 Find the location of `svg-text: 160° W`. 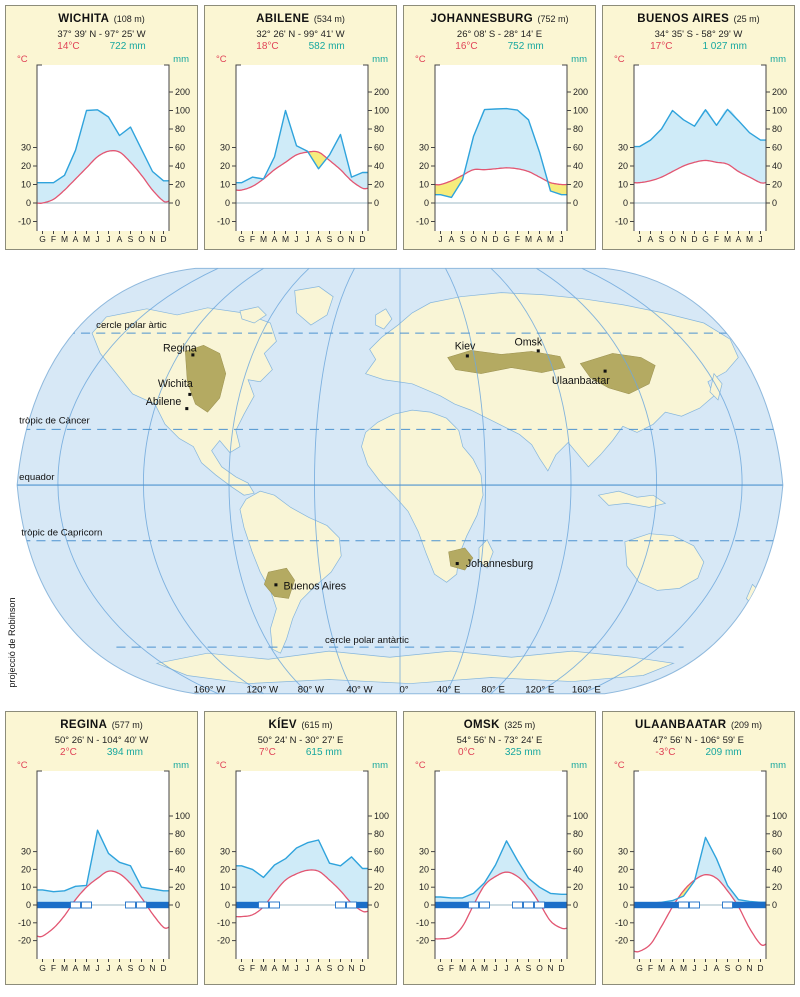

svg-text: 160° W is located at coordinates (210, 690).